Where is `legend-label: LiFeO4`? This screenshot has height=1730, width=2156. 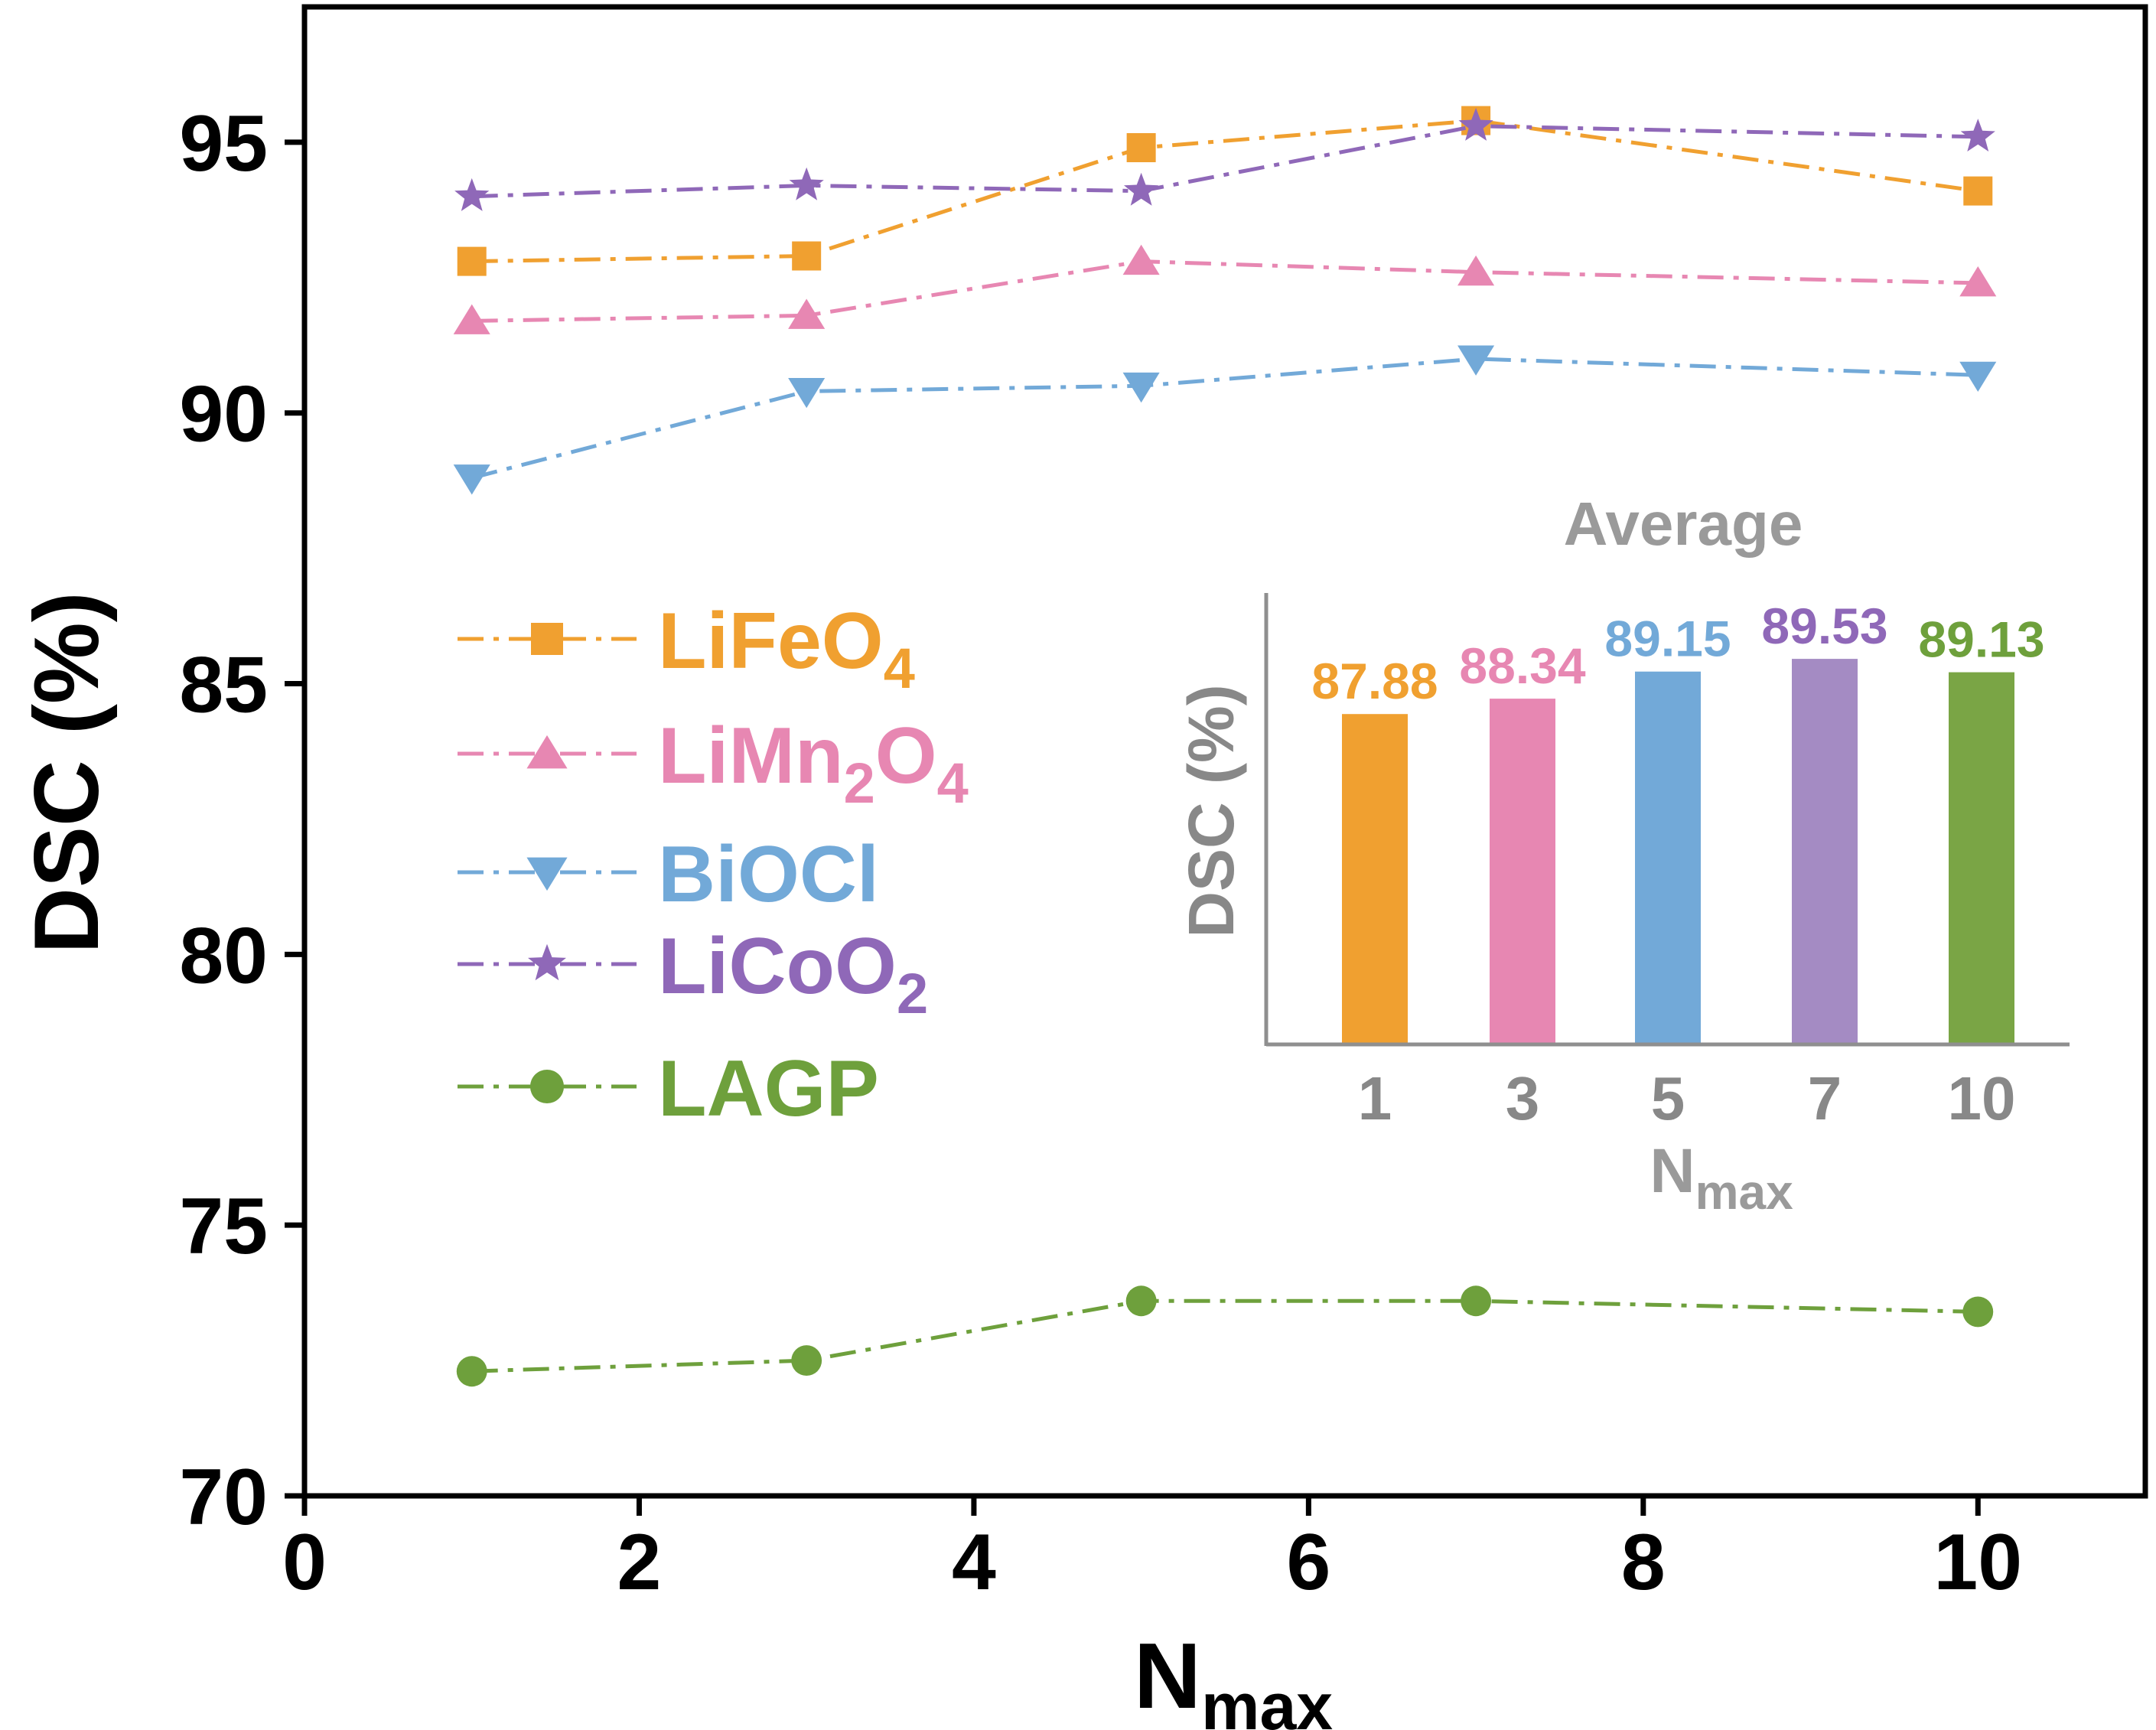 legend-label: LiFeO4 is located at coordinates (786, 648).